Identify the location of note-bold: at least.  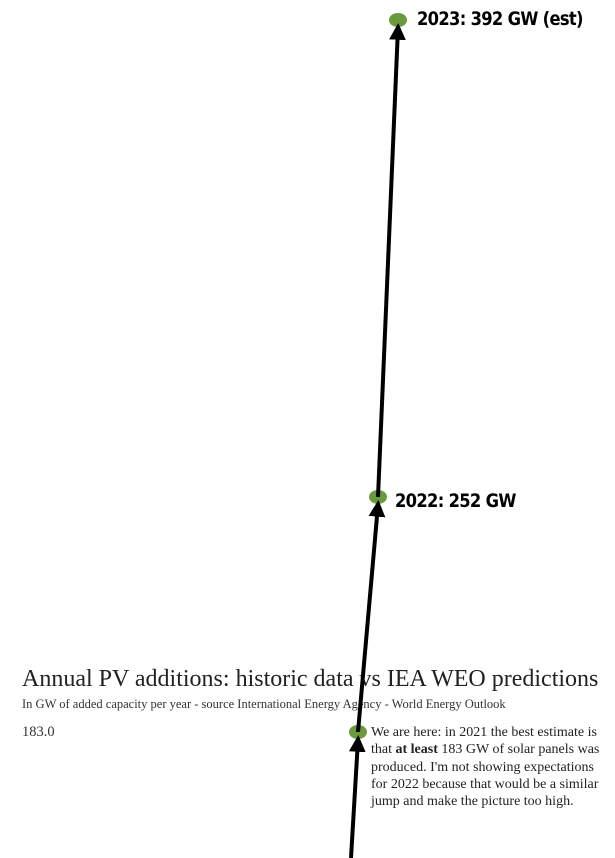
(416, 750).